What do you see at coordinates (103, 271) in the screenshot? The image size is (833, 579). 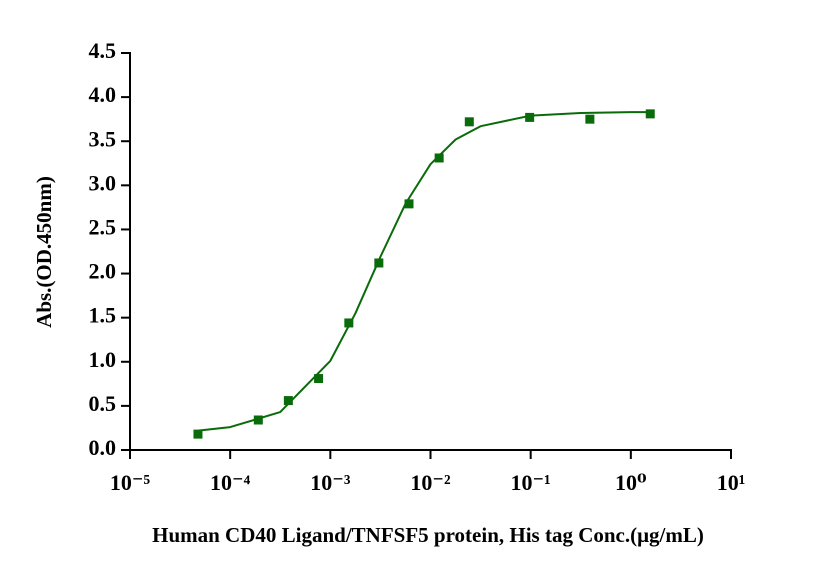 I see `y-tick-label: 2.0` at bounding box center [103, 271].